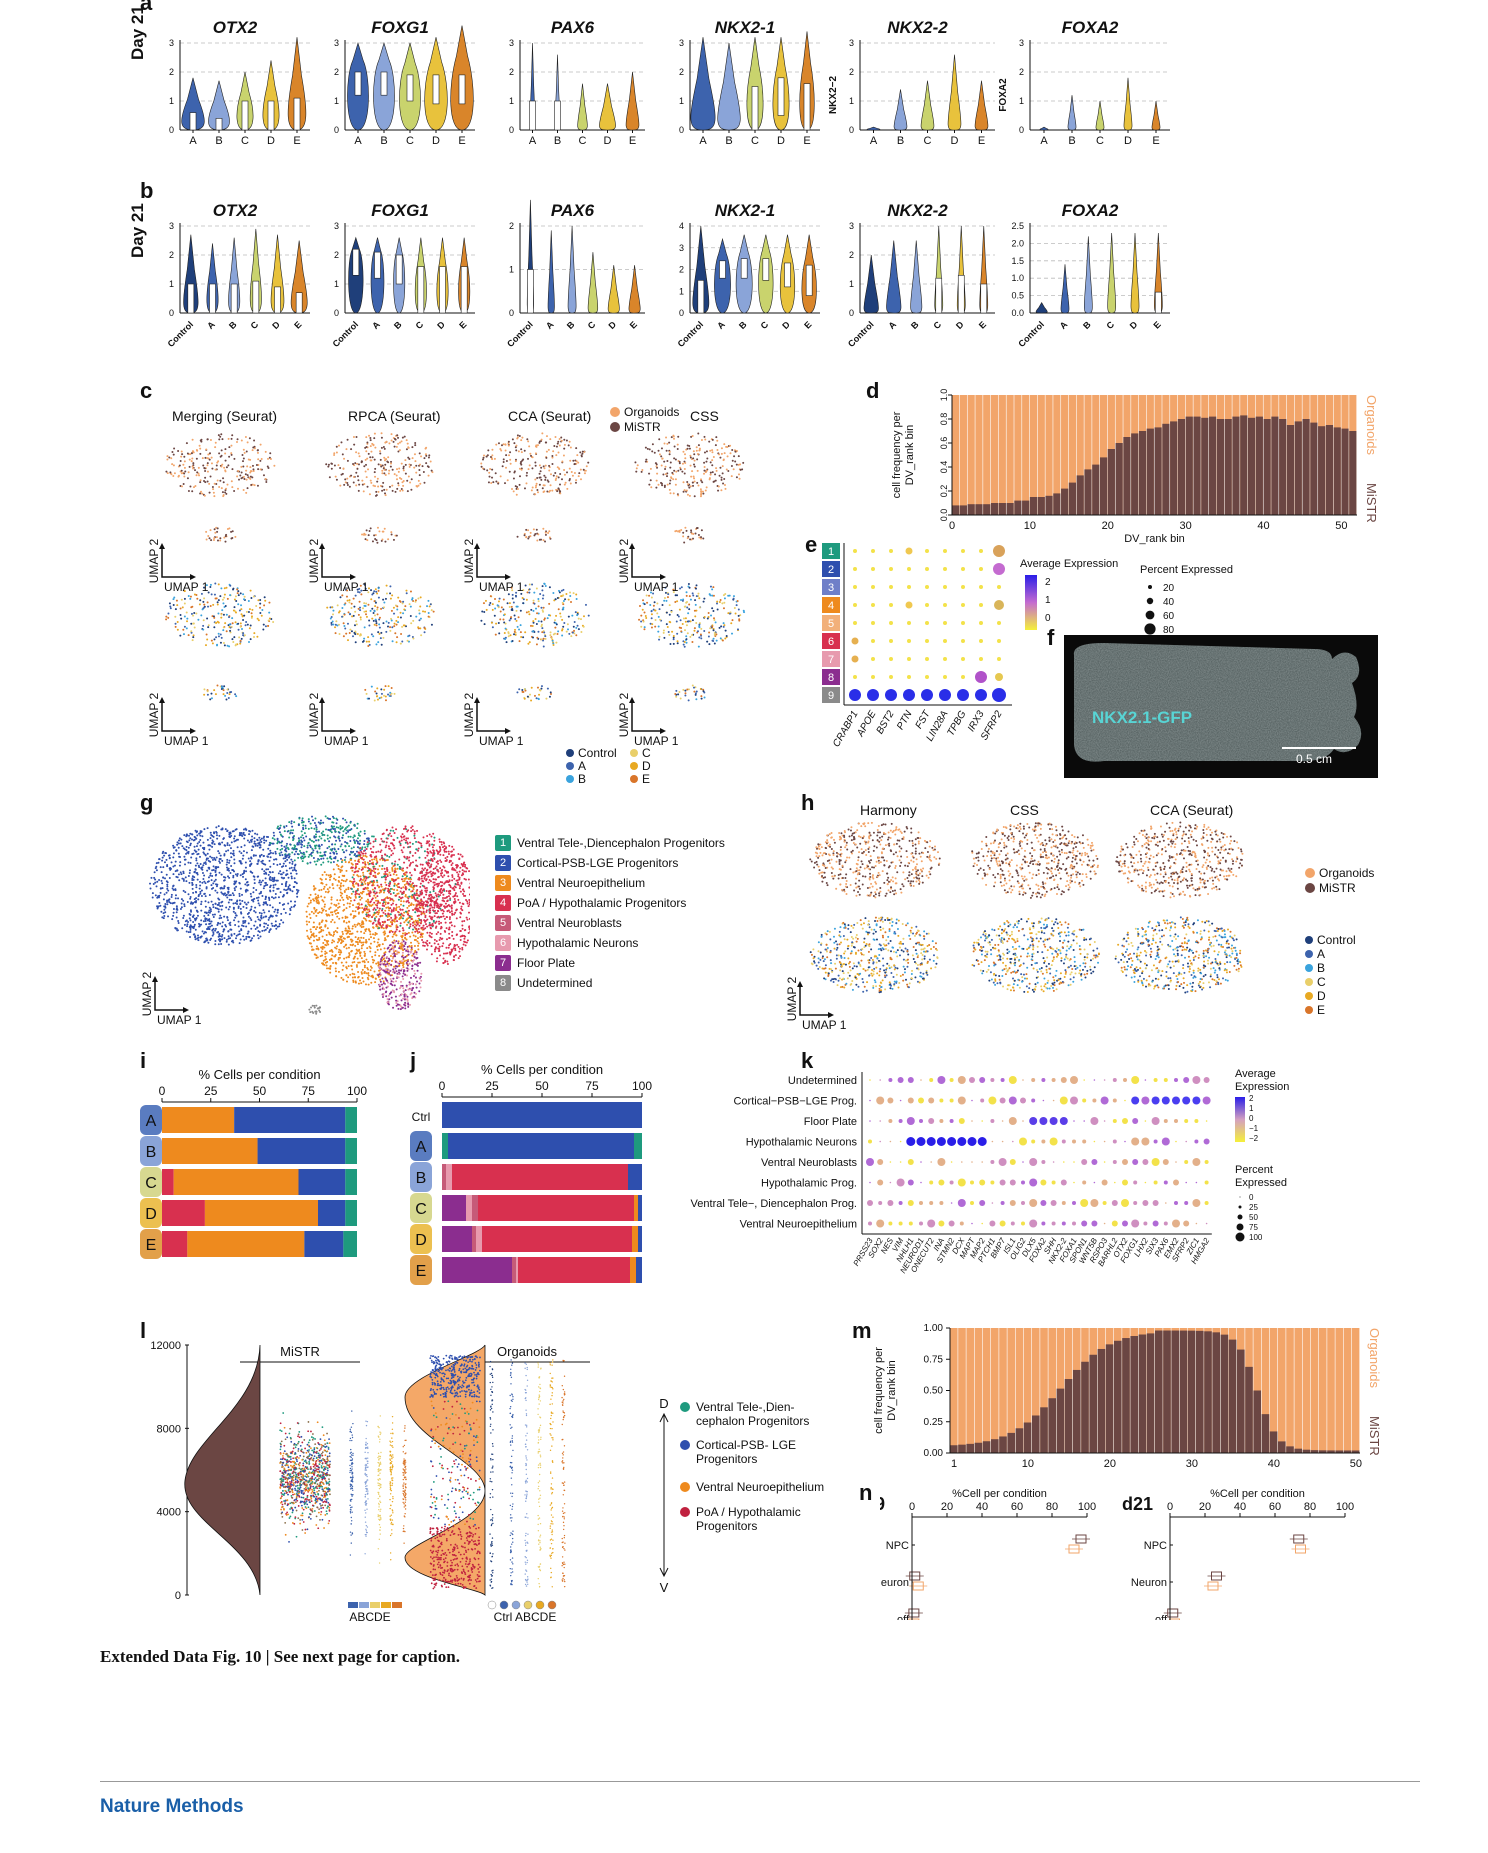 Image resolution: width=1488 pixels, height=1853 pixels. I want to click on x-tick: C, so click(937, 325).